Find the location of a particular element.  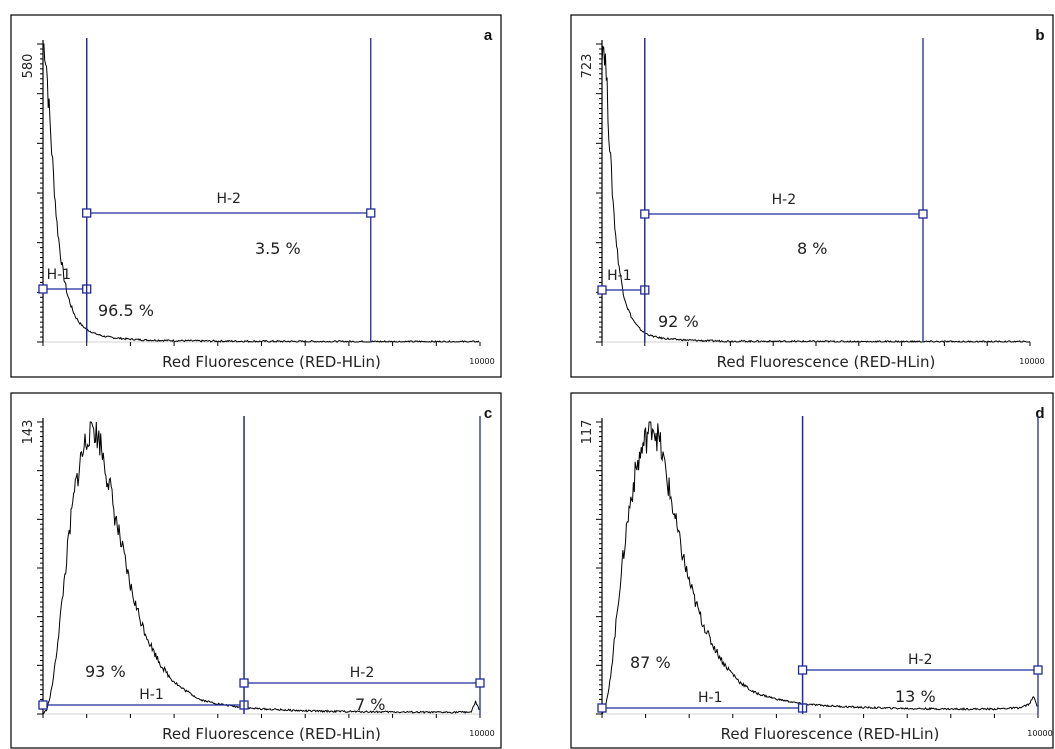

panel-letter-d: d is located at coordinates (1039, 413).